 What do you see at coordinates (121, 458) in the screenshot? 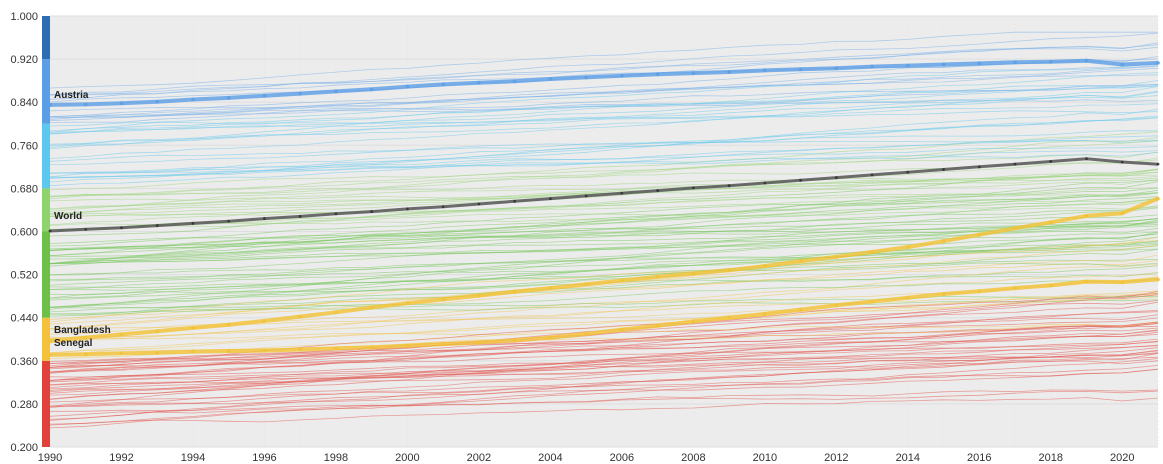
I see `x-tick-label: 1992` at bounding box center [121, 458].